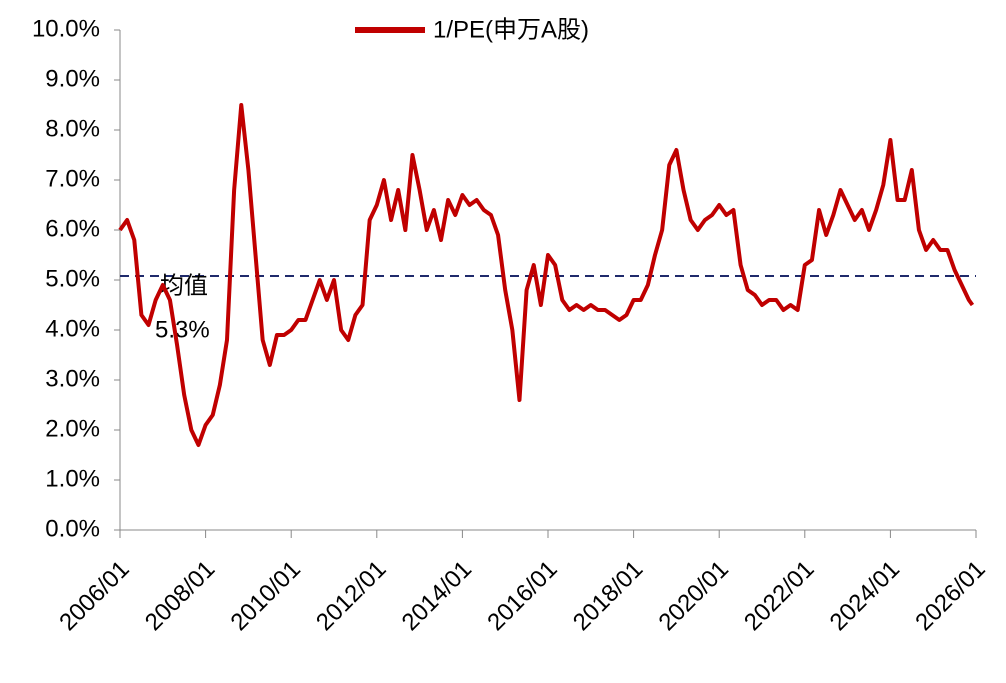 This screenshot has width=1006, height=683. I want to click on x-tick-label: 2014/01, so click(437, 596).